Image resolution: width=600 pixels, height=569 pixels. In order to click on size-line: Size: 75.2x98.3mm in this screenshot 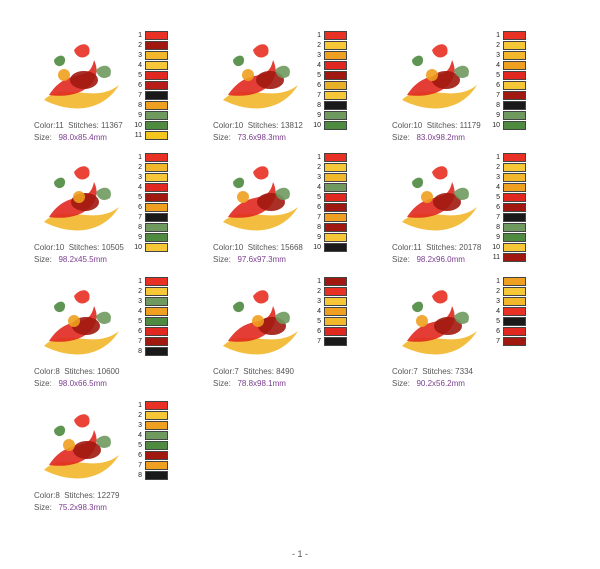, I will do `click(119, 508)`.